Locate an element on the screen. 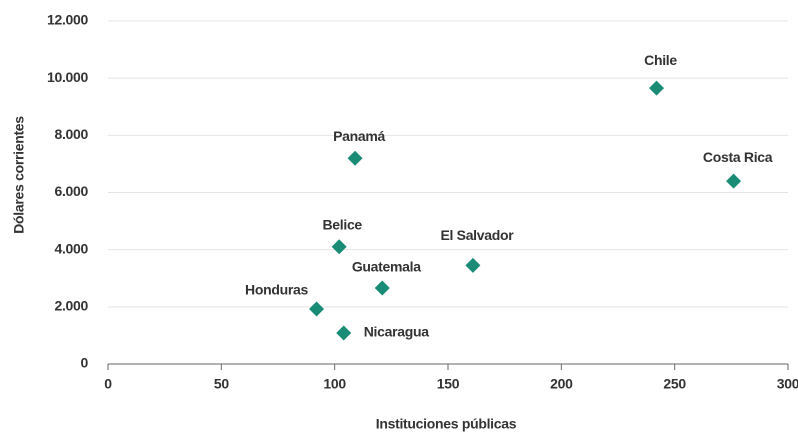 This screenshot has width=798, height=437. y-tick-label: 12.000 is located at coordinates (68, 20).